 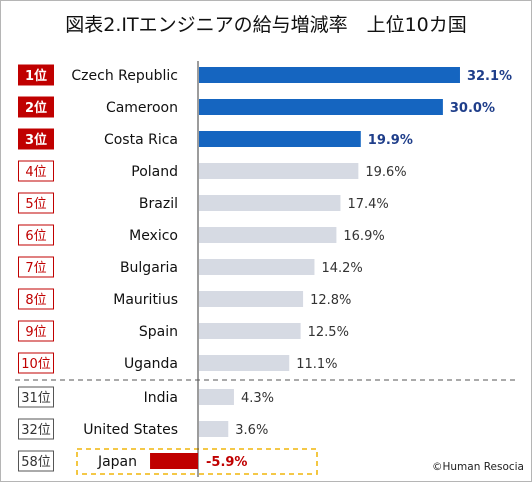 I want to click on value-label: 4.3%, so click(x=257, y=398).